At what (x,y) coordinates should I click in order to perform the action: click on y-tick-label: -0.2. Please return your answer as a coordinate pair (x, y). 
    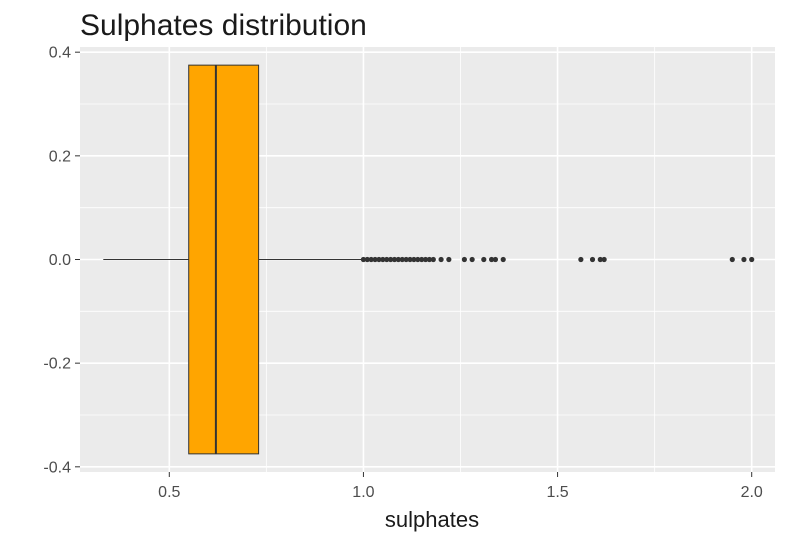
    Looking at the image, I should click on (57, 364).